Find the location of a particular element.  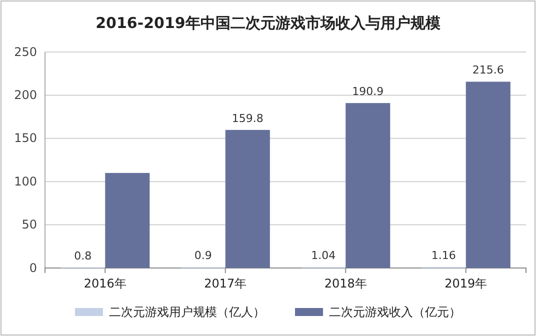

x-tick-label: 2017年 is located at coordinates (225, 283).